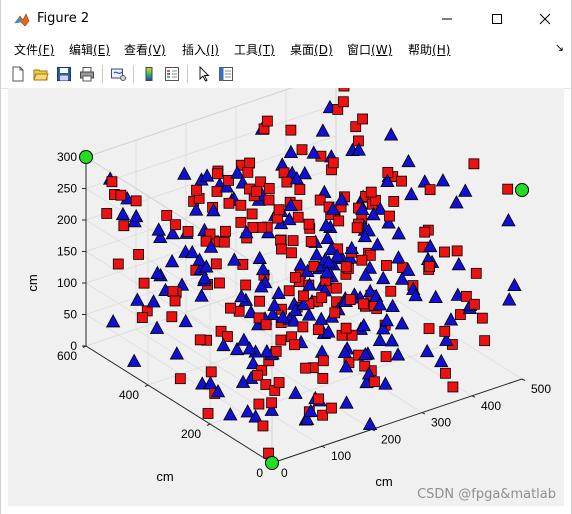  Describe the element at coordinates (226, 74) in the screenshot. I see `property-inspector-button` at that location.